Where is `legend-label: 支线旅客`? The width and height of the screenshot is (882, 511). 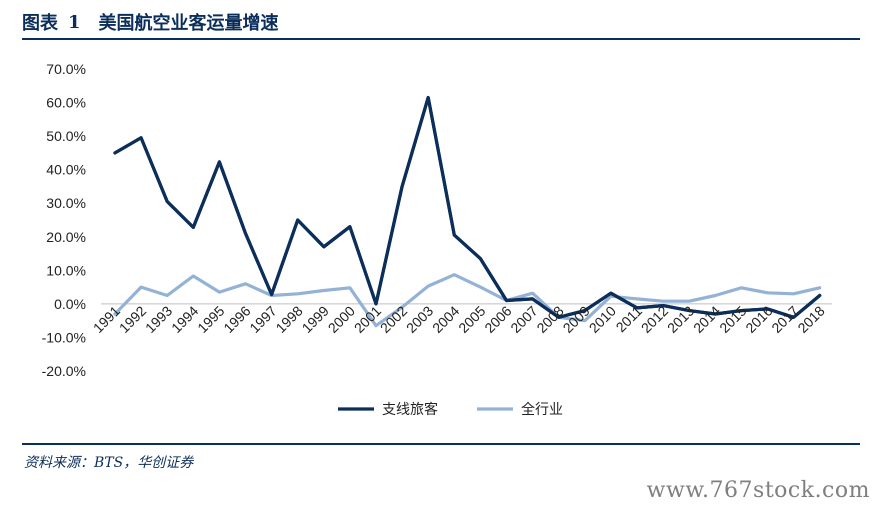 legend-label: 支线旅客 is located at coordinates (410, 409).